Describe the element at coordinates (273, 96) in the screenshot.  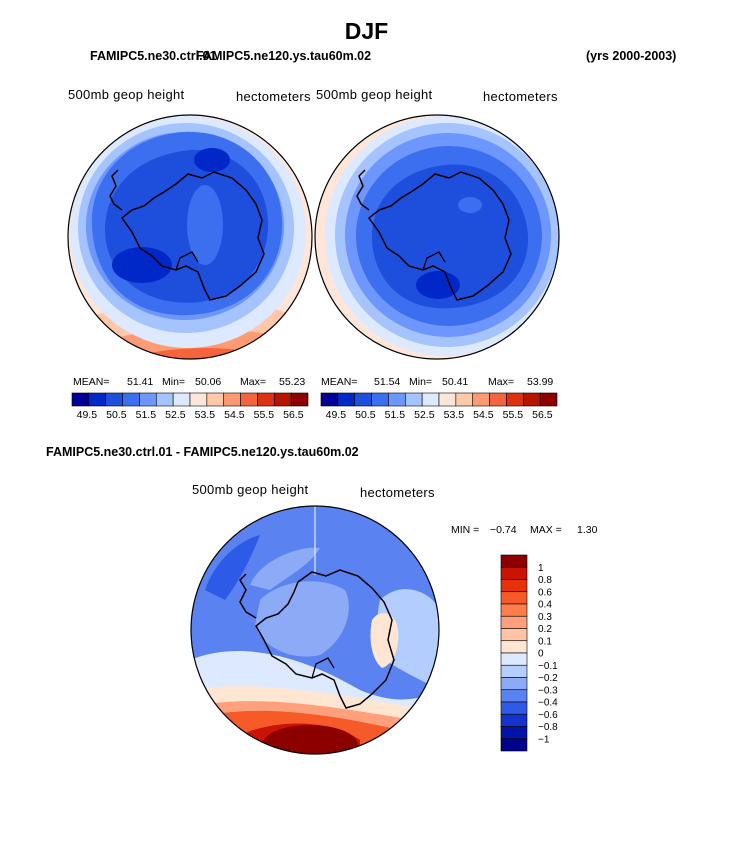
I see `map1-units: hectometers` at that location.